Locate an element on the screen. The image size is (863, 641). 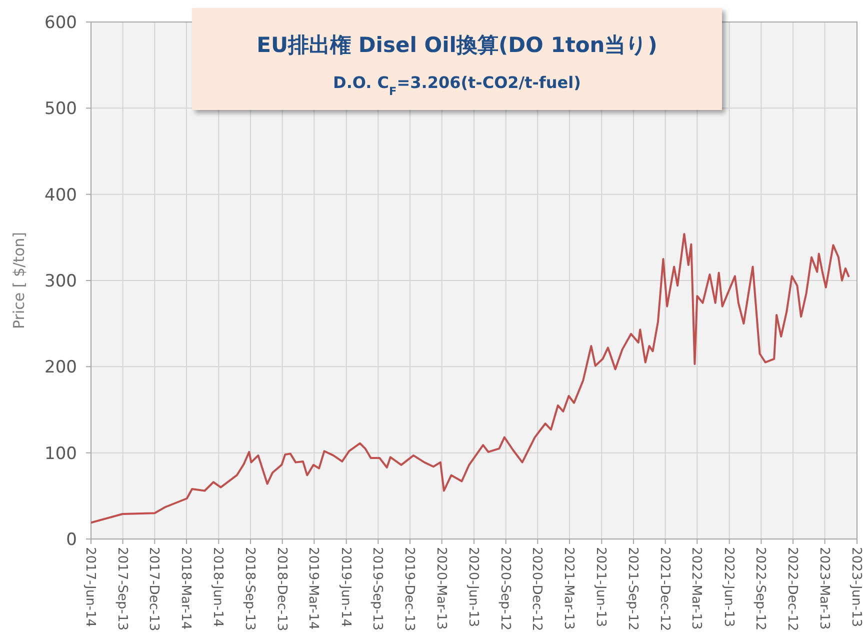
x-tick-label: 2021-Mar-13 is located at coordinates (568, 588).